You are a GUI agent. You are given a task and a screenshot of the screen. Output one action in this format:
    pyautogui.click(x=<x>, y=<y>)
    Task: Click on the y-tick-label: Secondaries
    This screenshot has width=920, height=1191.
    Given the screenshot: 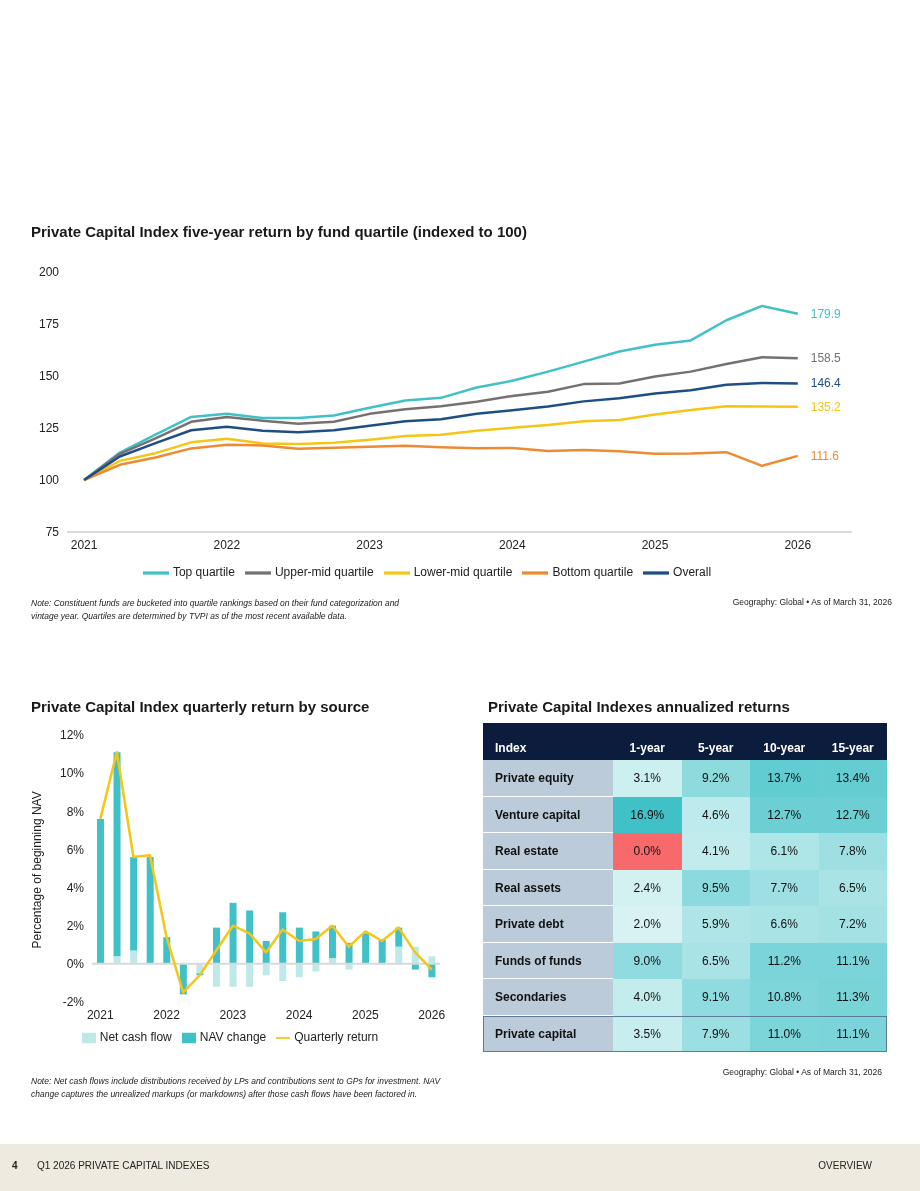 What is the action you would take?
    pyautogui.click(x=531, y=997)
    